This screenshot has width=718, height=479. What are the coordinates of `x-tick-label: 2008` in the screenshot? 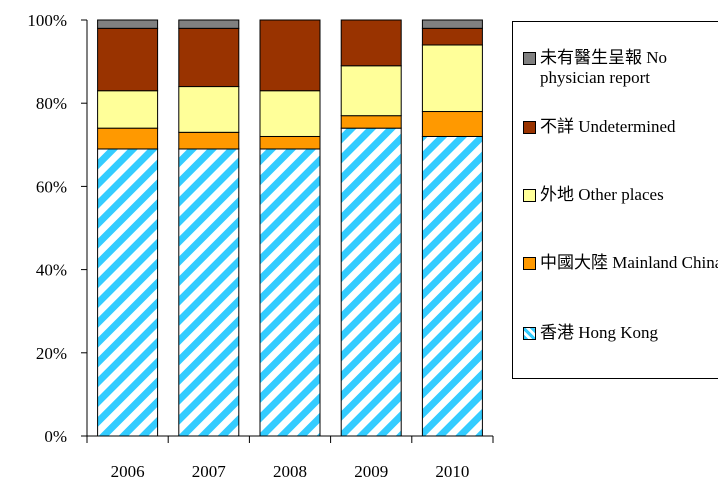 It's located at (290, 470).